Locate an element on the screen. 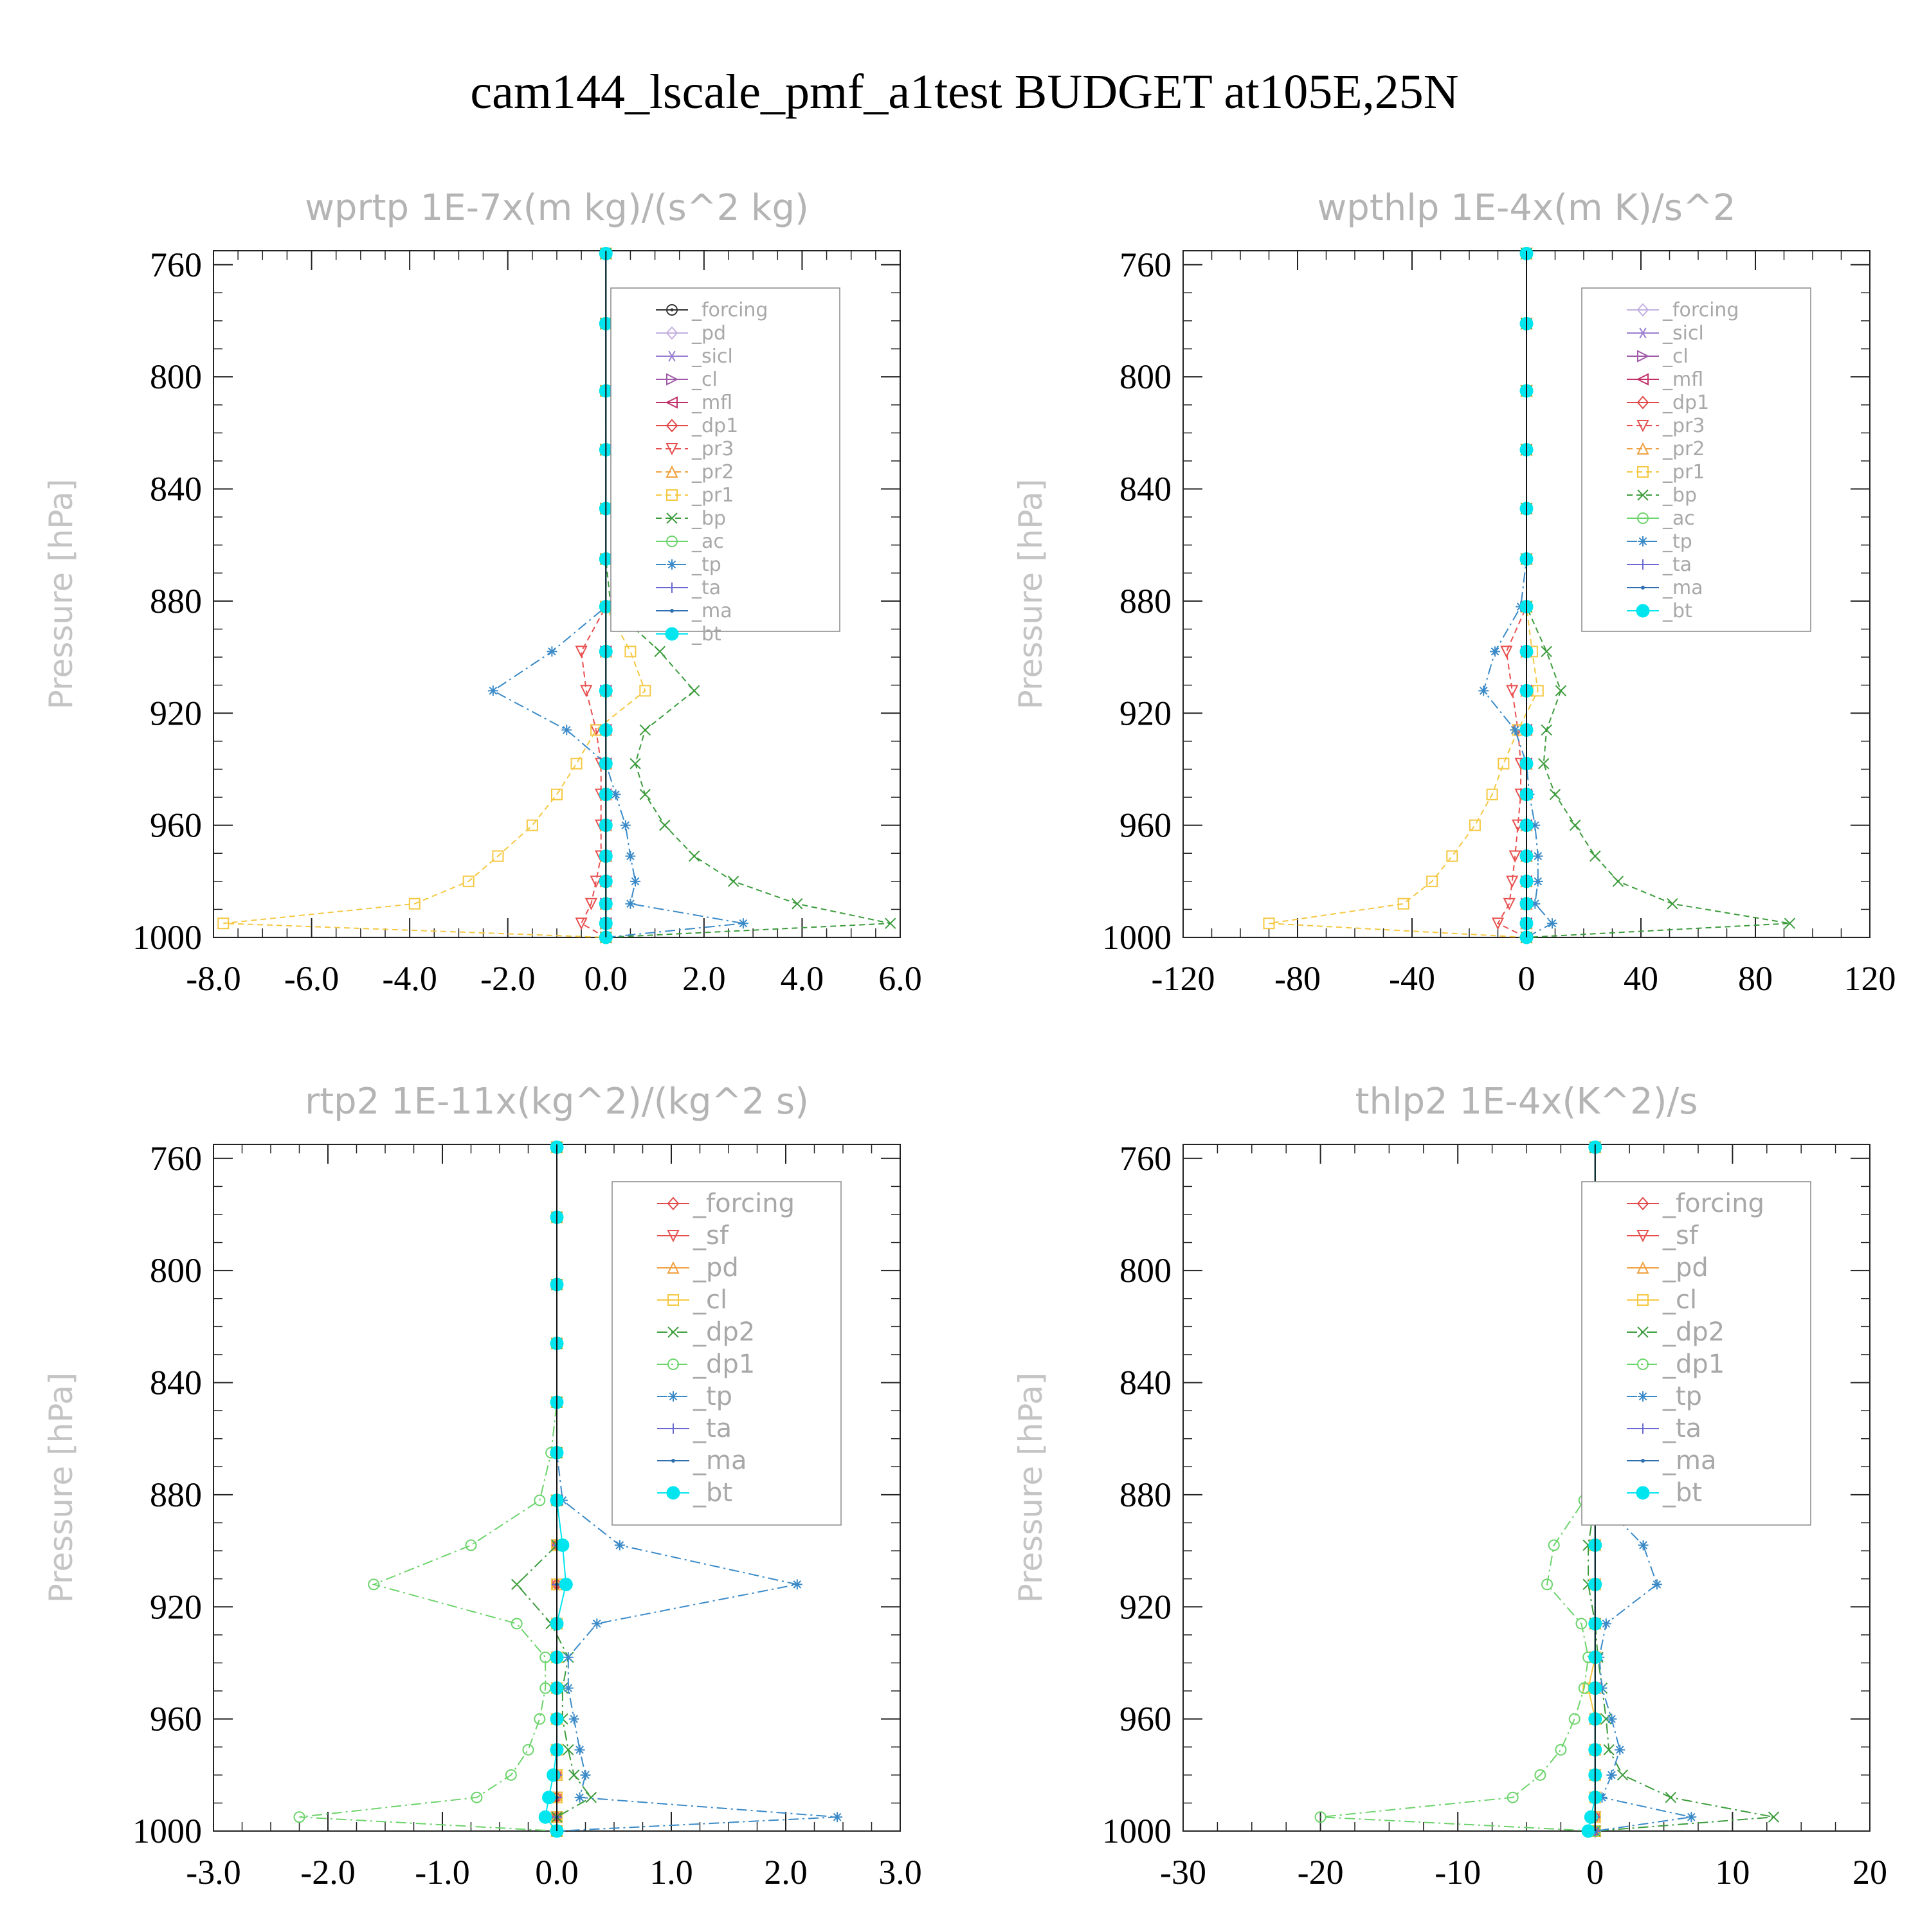  legend-label: _tp is located at coordinates (706, 565).